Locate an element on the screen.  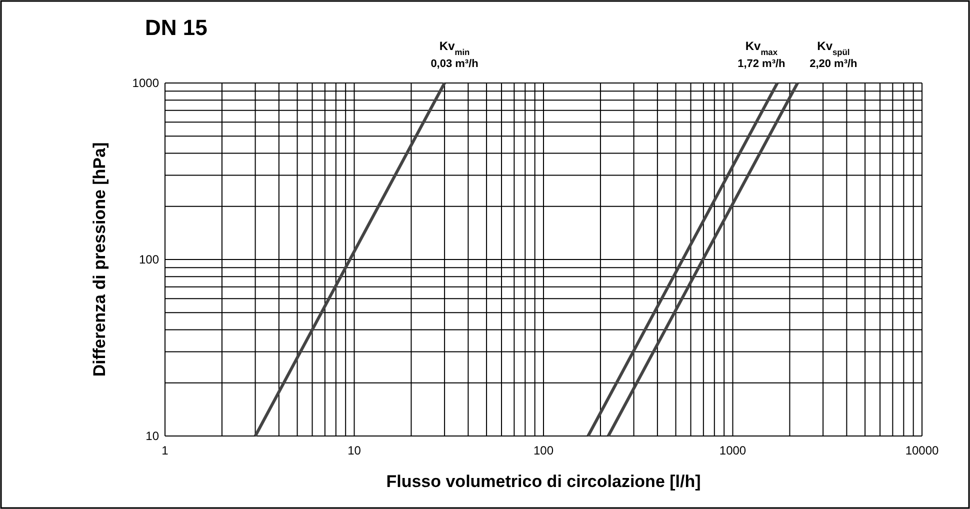
annotation: 0,03 m³/h is located at coordinates (454, 64).